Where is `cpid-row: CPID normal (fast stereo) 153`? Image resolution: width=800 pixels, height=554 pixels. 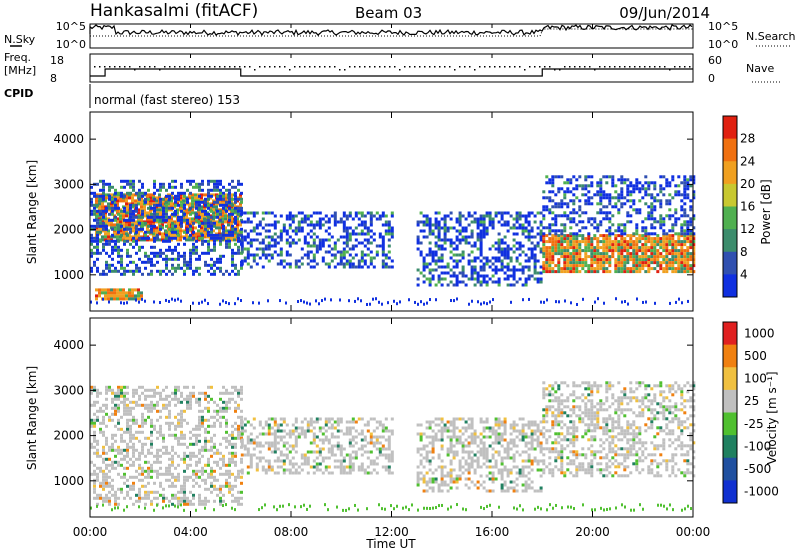
cpid-row: CPID normal (fast stereo) 153 is located at coordinates (122, 96).